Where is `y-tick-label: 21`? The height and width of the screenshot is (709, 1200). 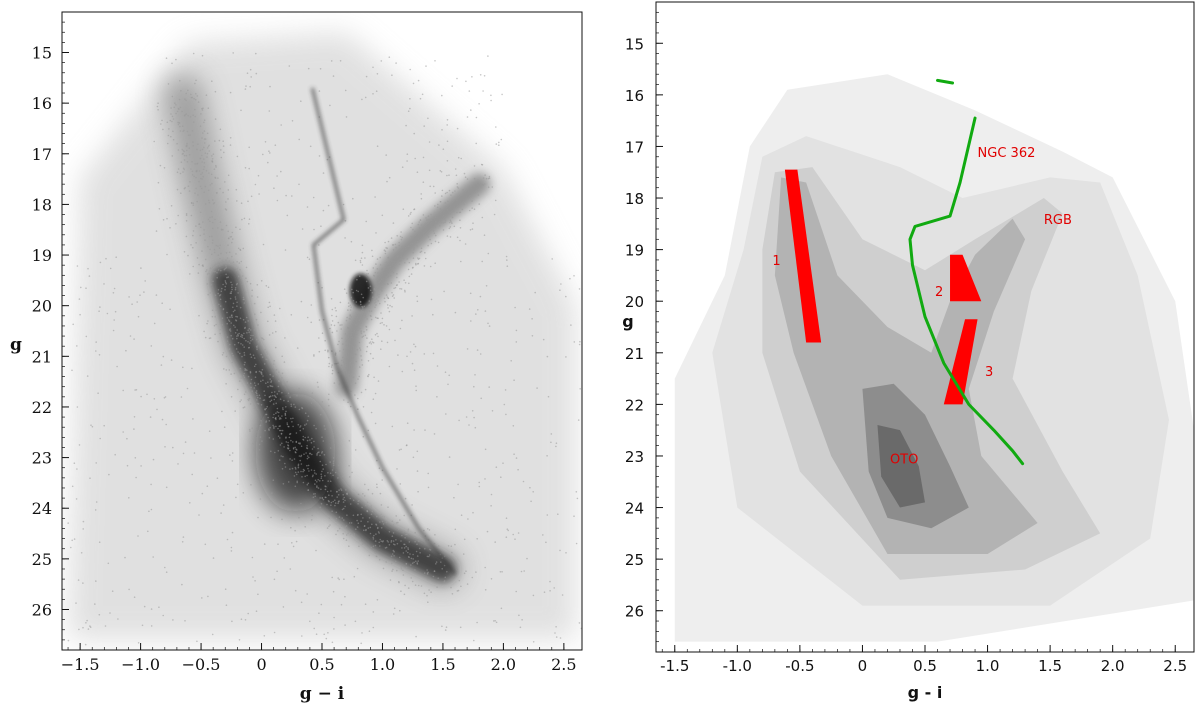 y-tick-label: 21 is located at coordinates (42, 356).